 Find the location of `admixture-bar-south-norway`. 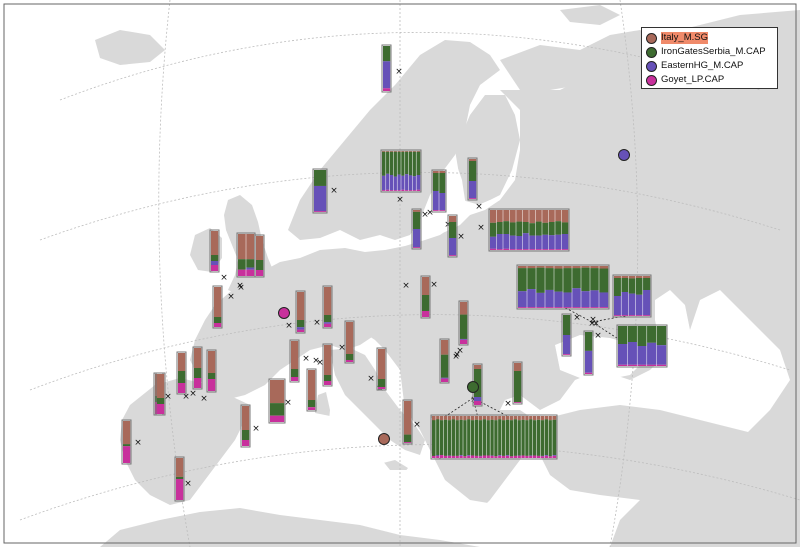

admixture-bar-south-norway is located at coordinates (320, 191).